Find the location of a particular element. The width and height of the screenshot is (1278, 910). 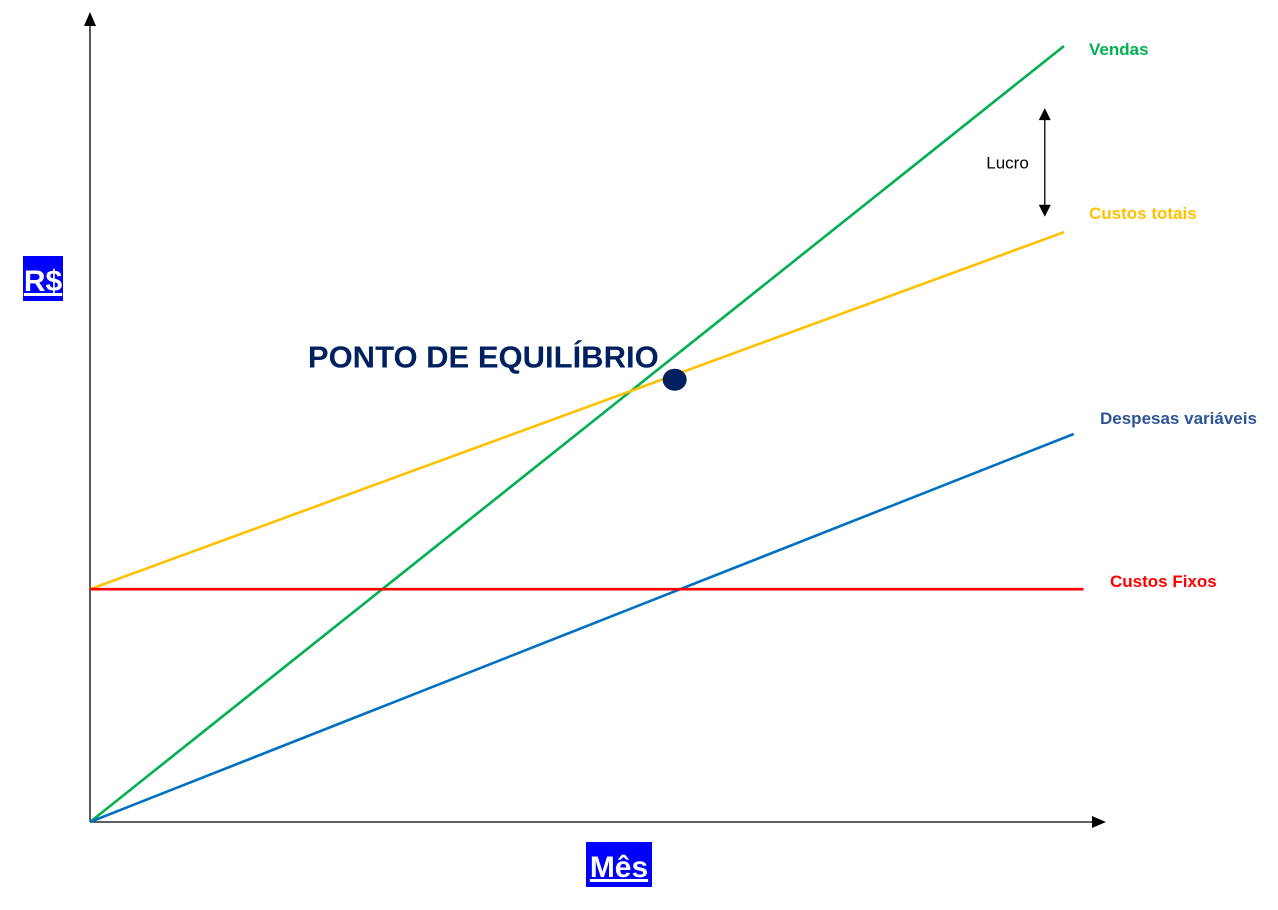

series-label-despesas-variaveis: Despesas variáveis is located at coordinates (1178, 418).